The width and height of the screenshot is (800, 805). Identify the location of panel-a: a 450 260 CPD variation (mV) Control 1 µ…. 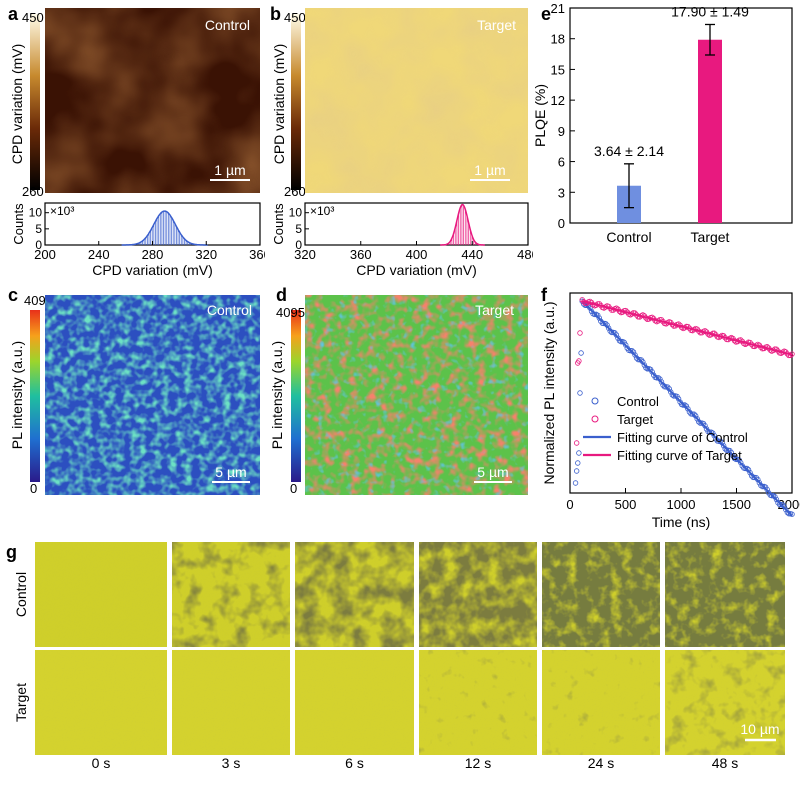
(135, 142).